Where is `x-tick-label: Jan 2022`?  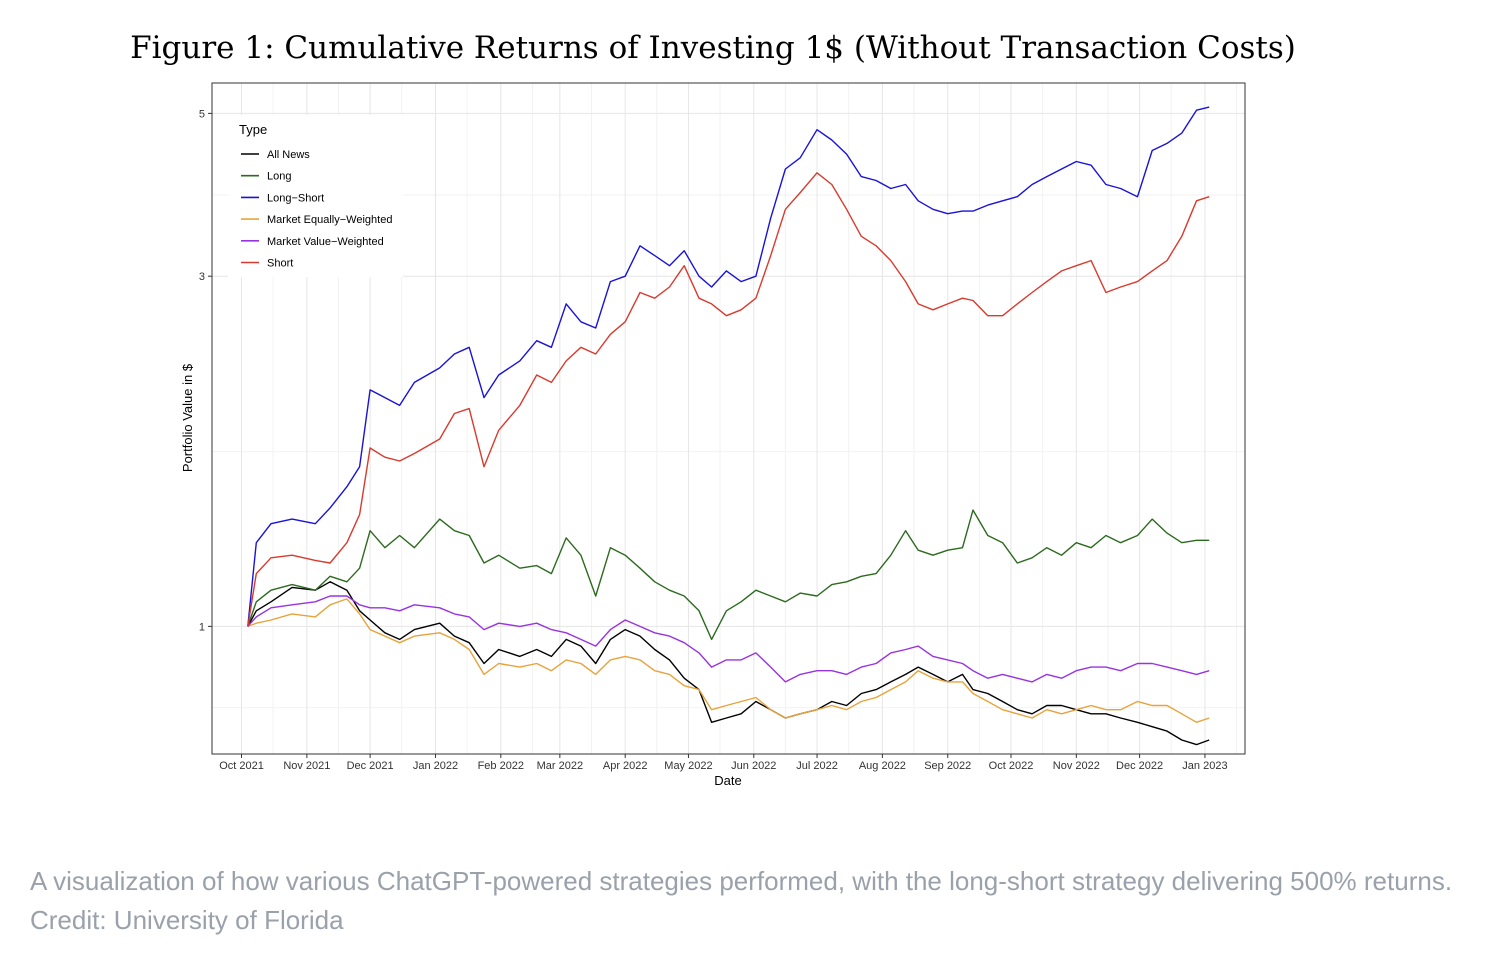
x-tick-label: Jan 2022 is located at coordinates (435, 766).